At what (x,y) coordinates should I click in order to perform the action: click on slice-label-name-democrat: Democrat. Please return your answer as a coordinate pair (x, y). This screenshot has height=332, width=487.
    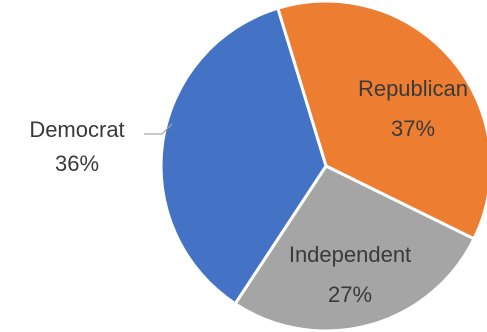
    Looking at the image, I should click on (76, 129).